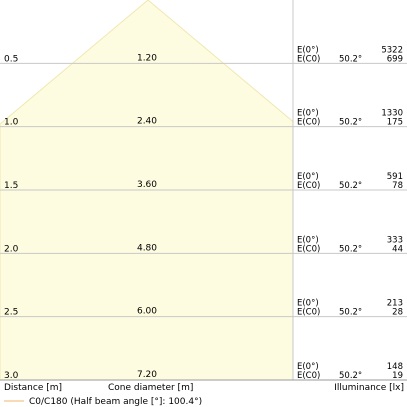 This screenshot has height=407, width=407. What do you see at coordinates (397, 313) in the screenshot?
I see `ec0-value-5: 28` at bounding box center [397, 313].